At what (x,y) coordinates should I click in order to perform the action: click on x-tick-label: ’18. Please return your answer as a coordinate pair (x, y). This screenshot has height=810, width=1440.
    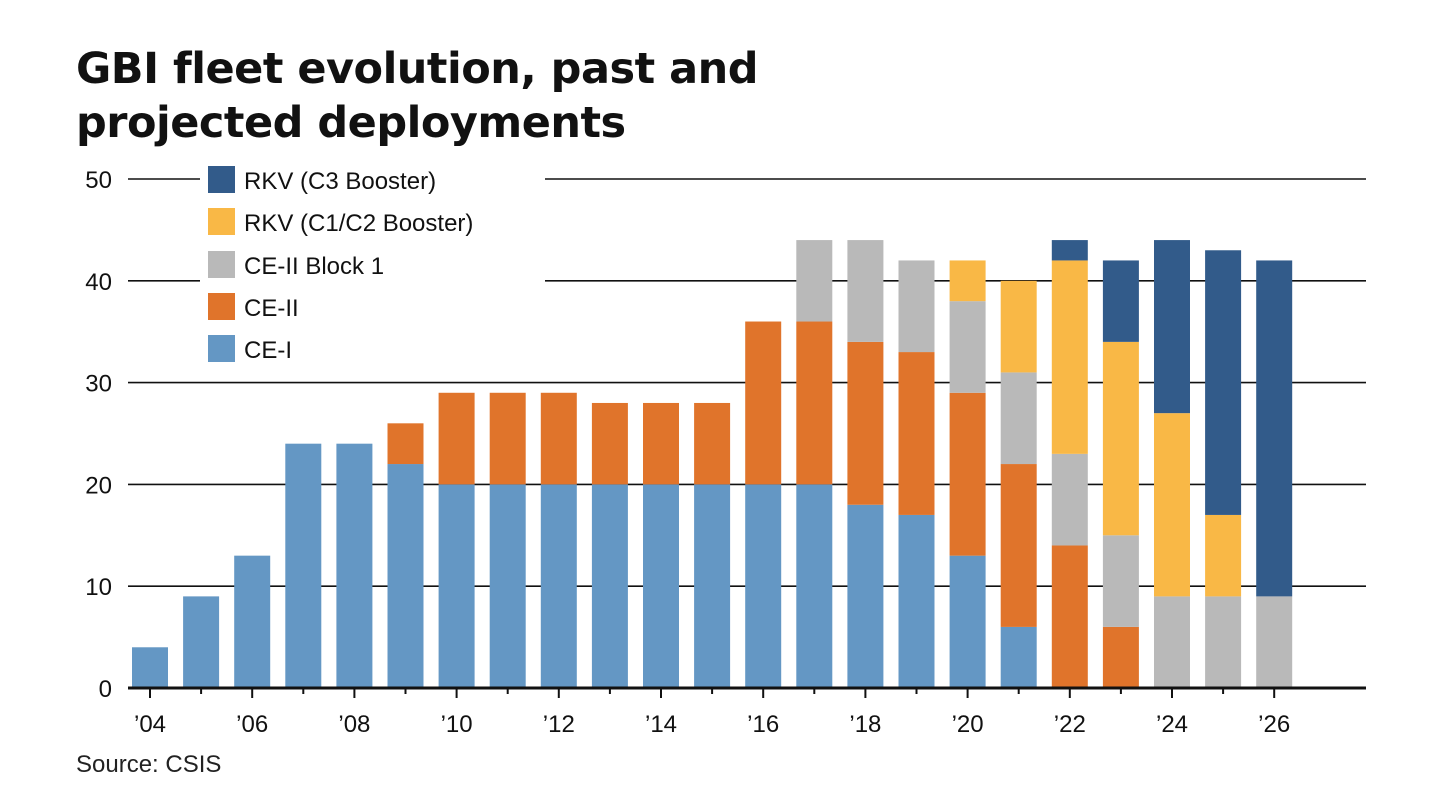
    Looking at the image, I should click on (865, 724).